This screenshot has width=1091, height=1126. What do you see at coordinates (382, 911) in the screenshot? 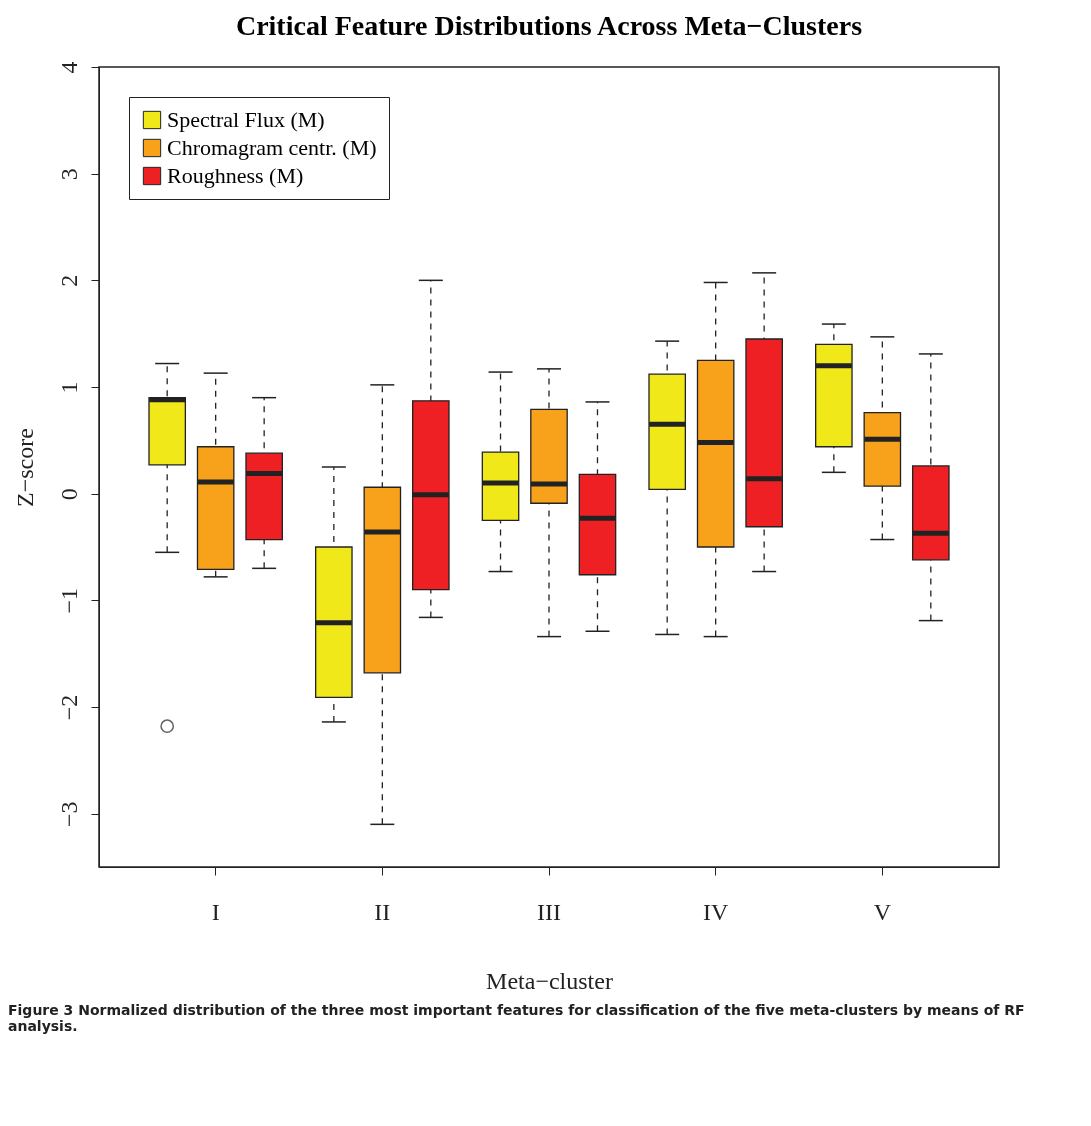
I see `x-tick-label: II` at bounding box center [382, 911].